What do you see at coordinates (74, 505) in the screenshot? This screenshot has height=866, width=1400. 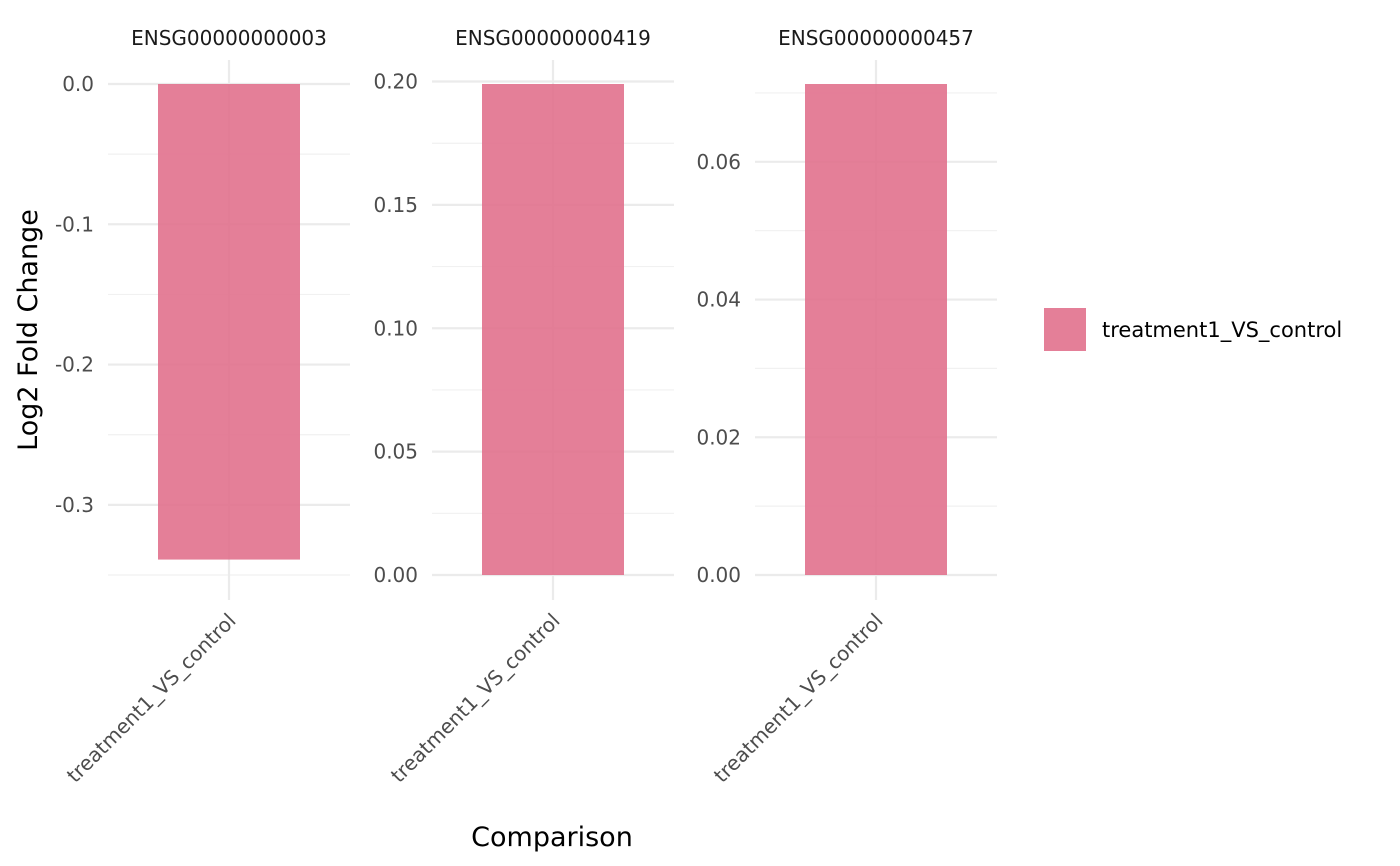 I see `y-tick-label: -0.3` at bounding box center [74, 505].